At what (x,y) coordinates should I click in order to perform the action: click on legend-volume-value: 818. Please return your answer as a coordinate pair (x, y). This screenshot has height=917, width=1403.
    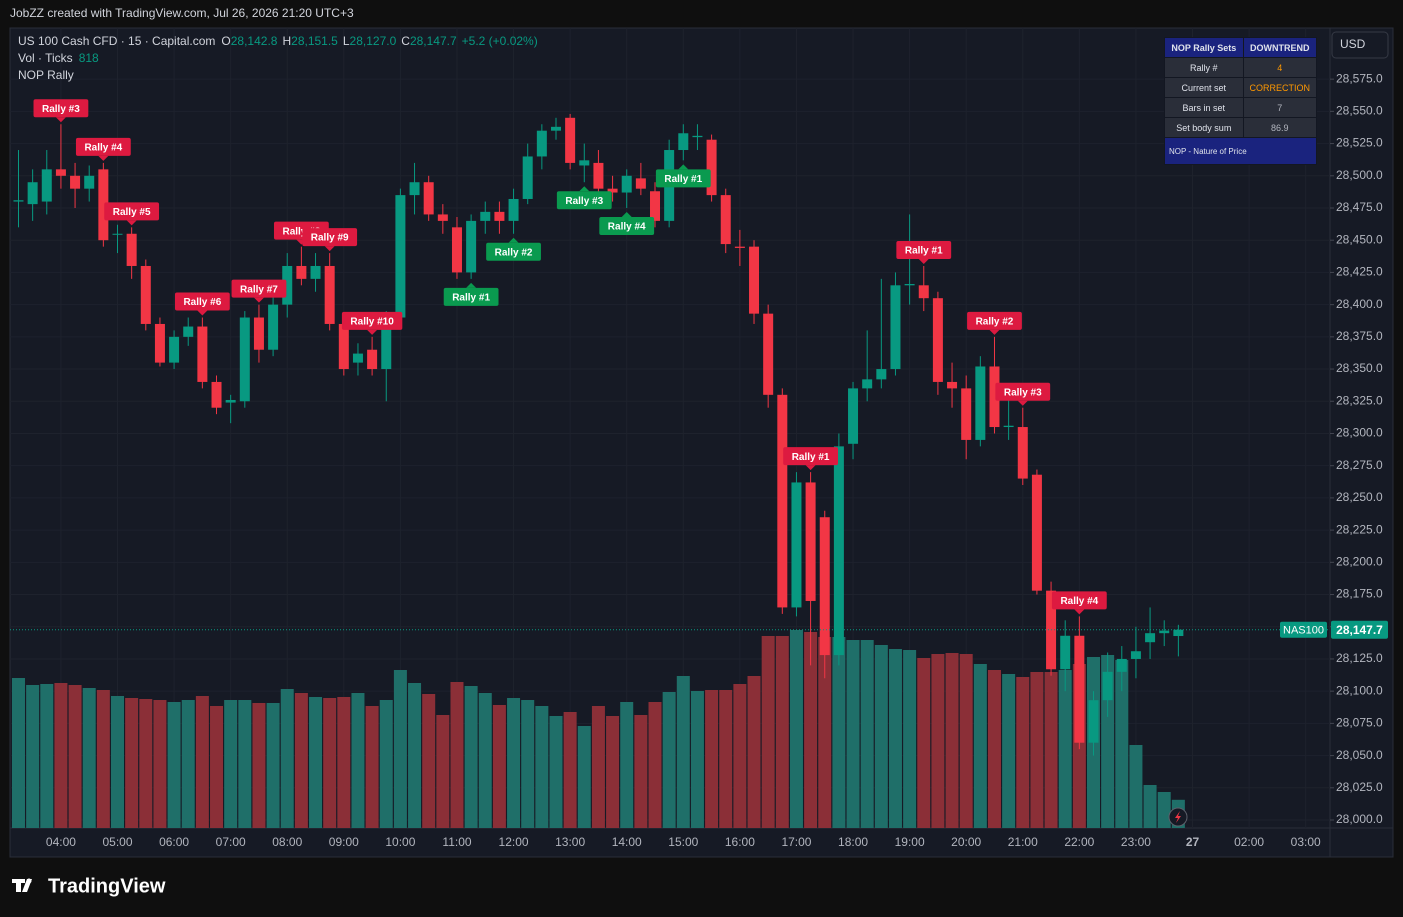
    Looking at the image, I should click on (89, 58).